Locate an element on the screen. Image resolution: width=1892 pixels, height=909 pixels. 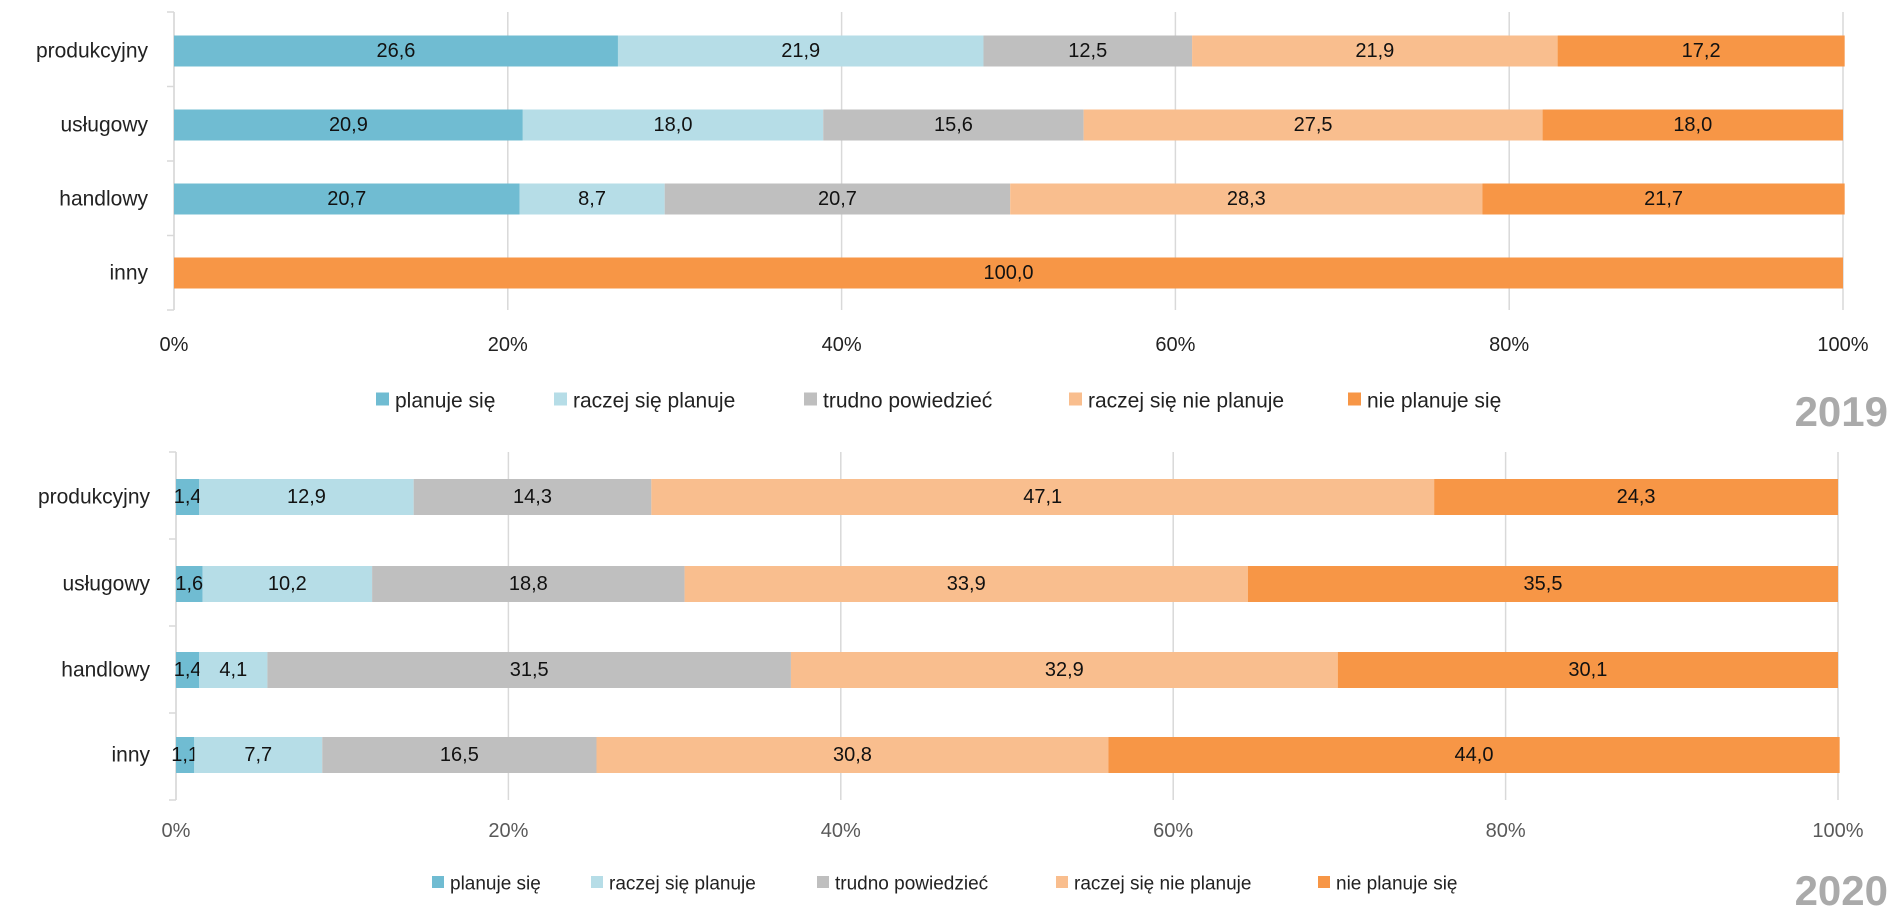
data-label: 12,5 is located at coordinates (1087, 51).